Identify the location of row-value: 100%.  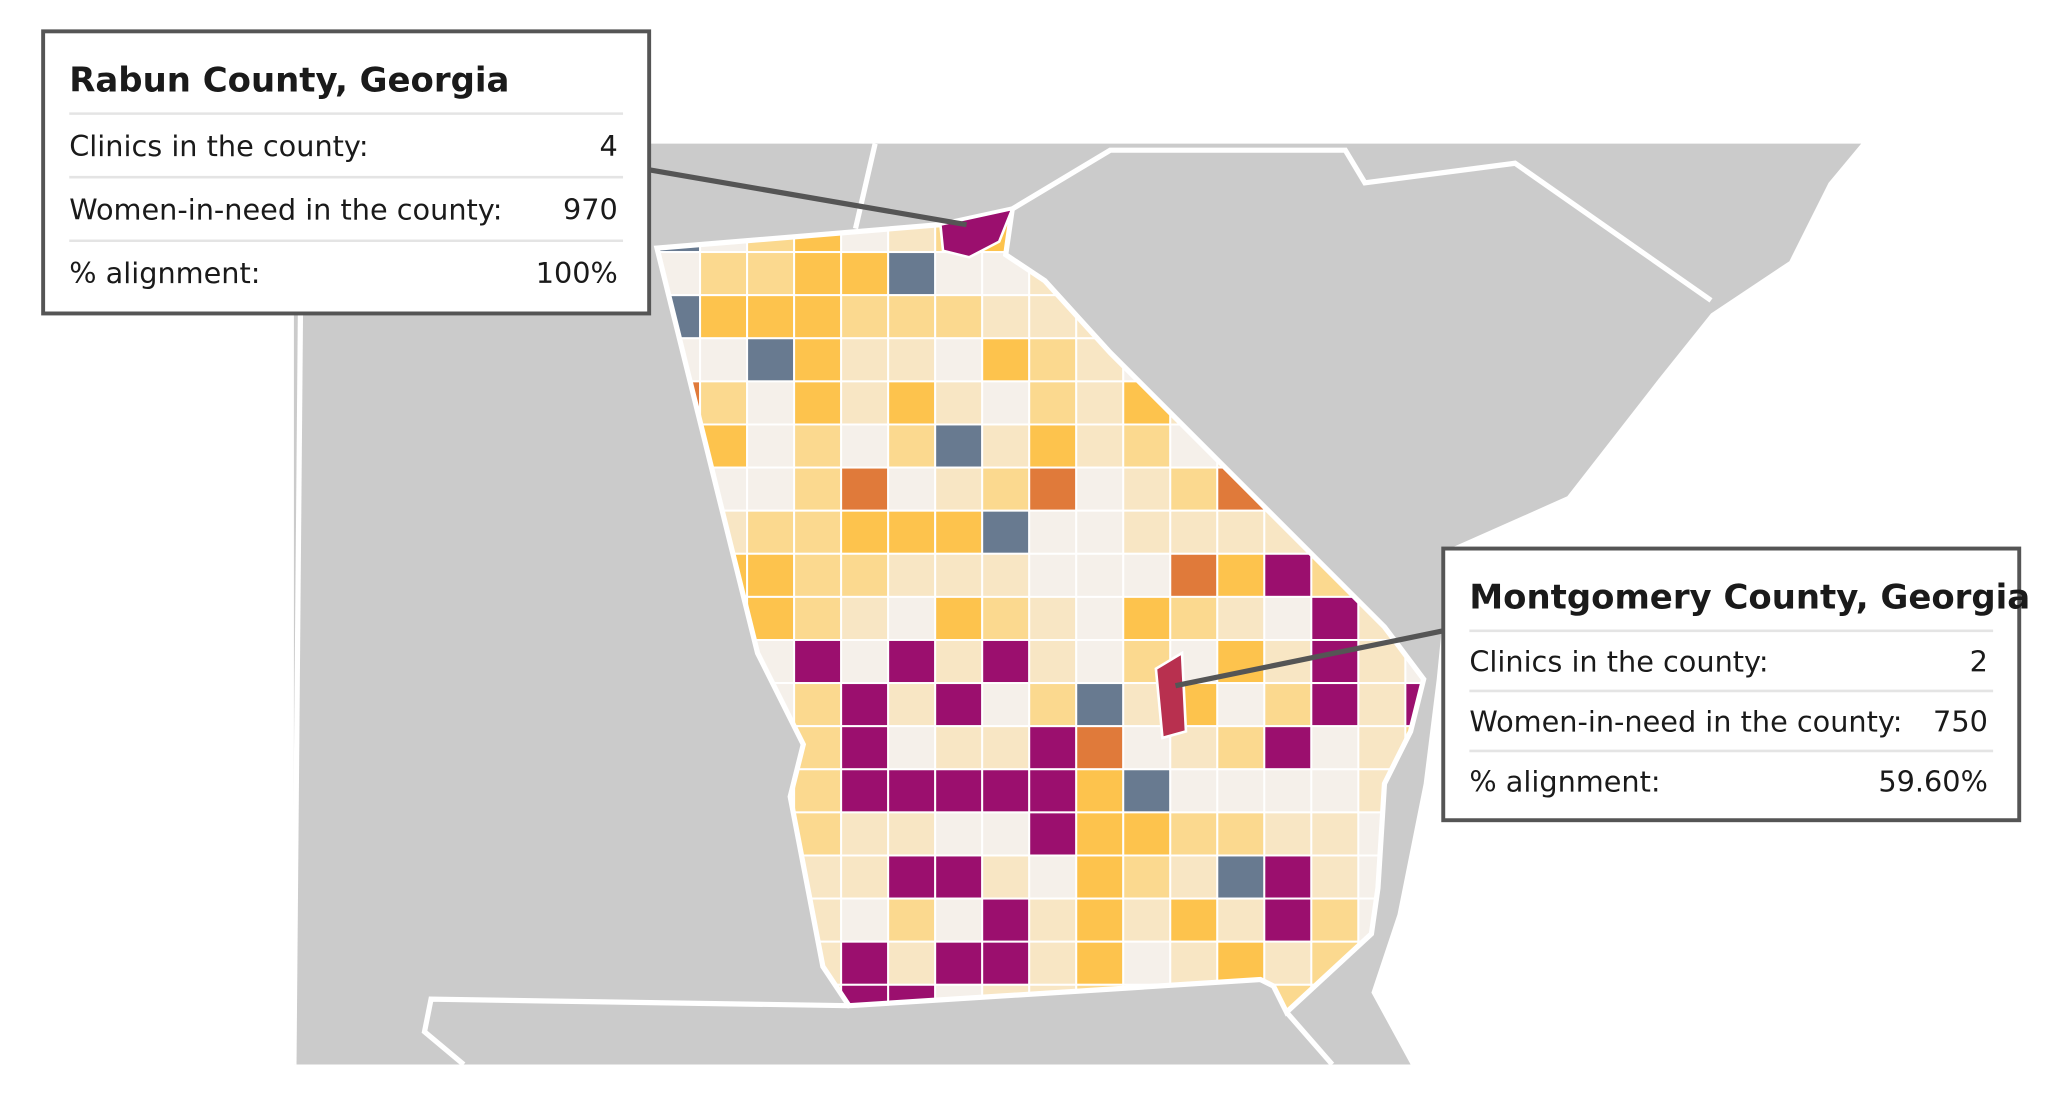
(577, 273).